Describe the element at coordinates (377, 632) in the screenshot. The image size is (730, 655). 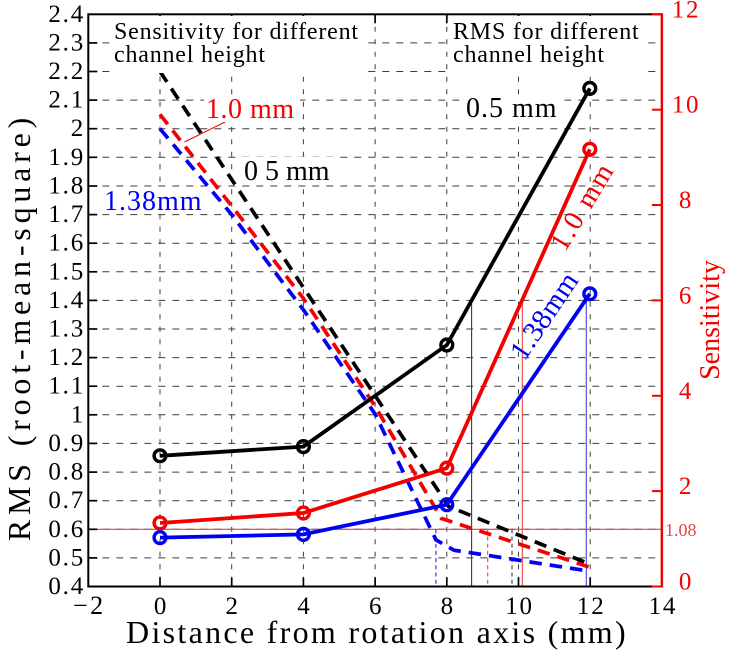
I see `svg-text:Distance from rotation axis (m: Distance from rotation axis (mm)` at that location.